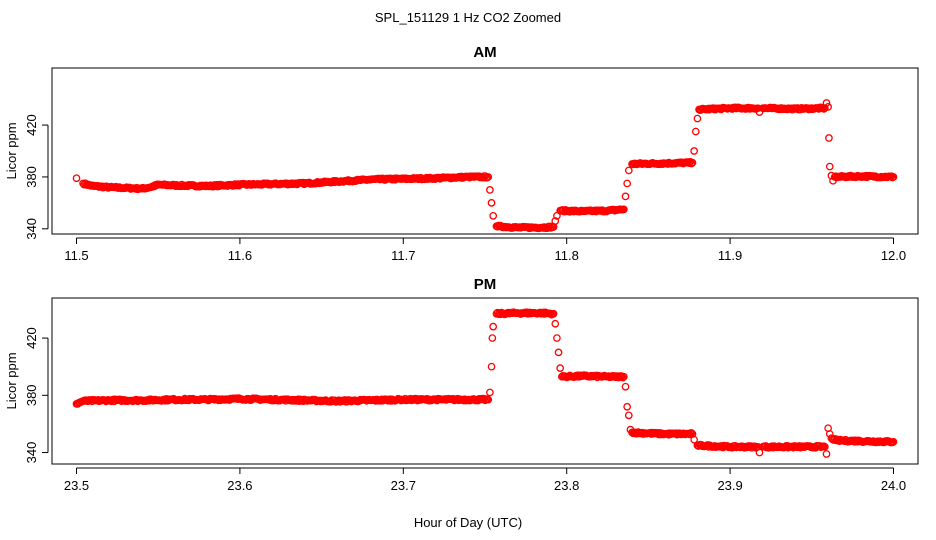  I want to click on x-tick-label: 11.6, so click(240, 255).